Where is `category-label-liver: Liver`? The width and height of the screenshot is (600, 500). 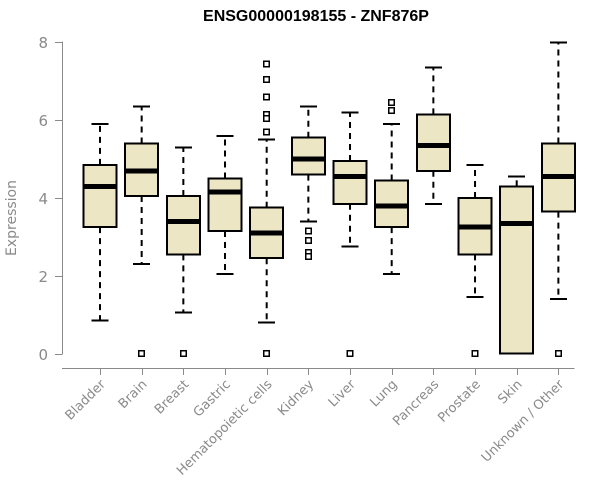 category-label-liver: Liver is located at coordinates (343, 394).